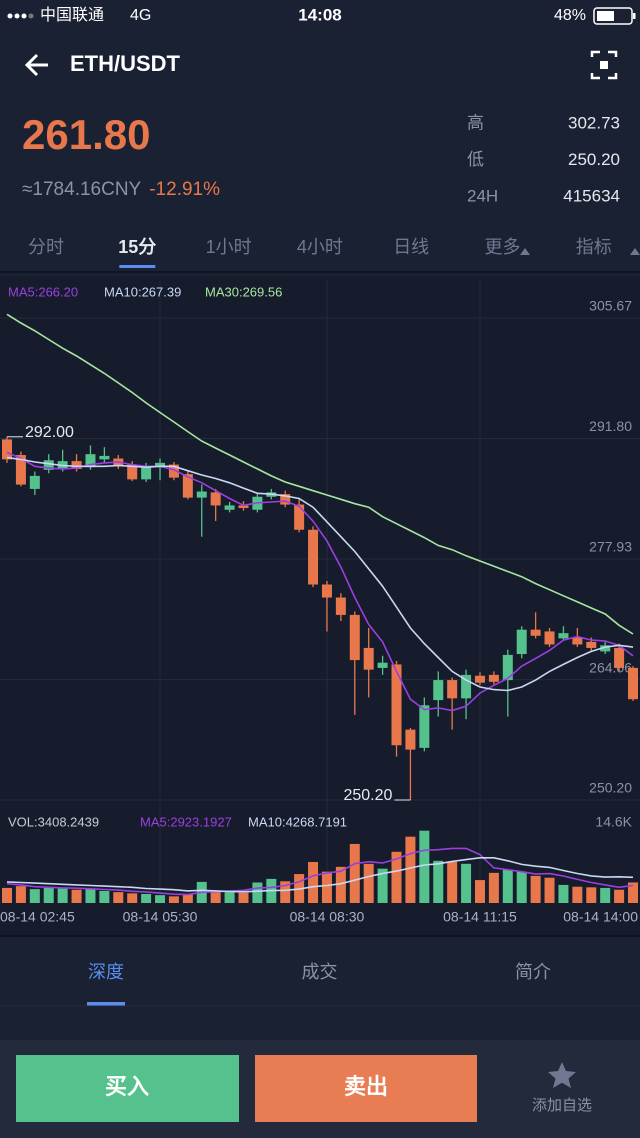 The width and height of the screenshot is (640, 1138). I want to click on timeframe-tab: 指标, so click(594, 247).